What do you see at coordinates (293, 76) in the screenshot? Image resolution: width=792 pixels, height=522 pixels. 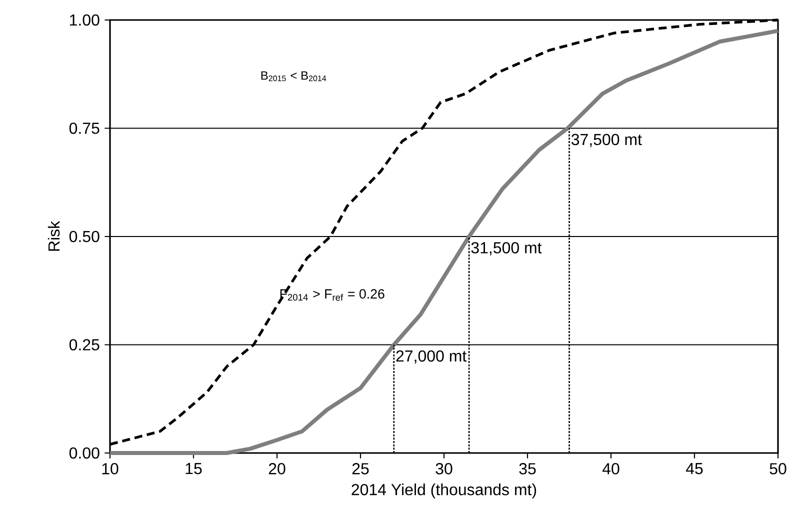 I see `annotation: B$_{2015}$ < B$_{2014}$` at bounding box center [293, 76].